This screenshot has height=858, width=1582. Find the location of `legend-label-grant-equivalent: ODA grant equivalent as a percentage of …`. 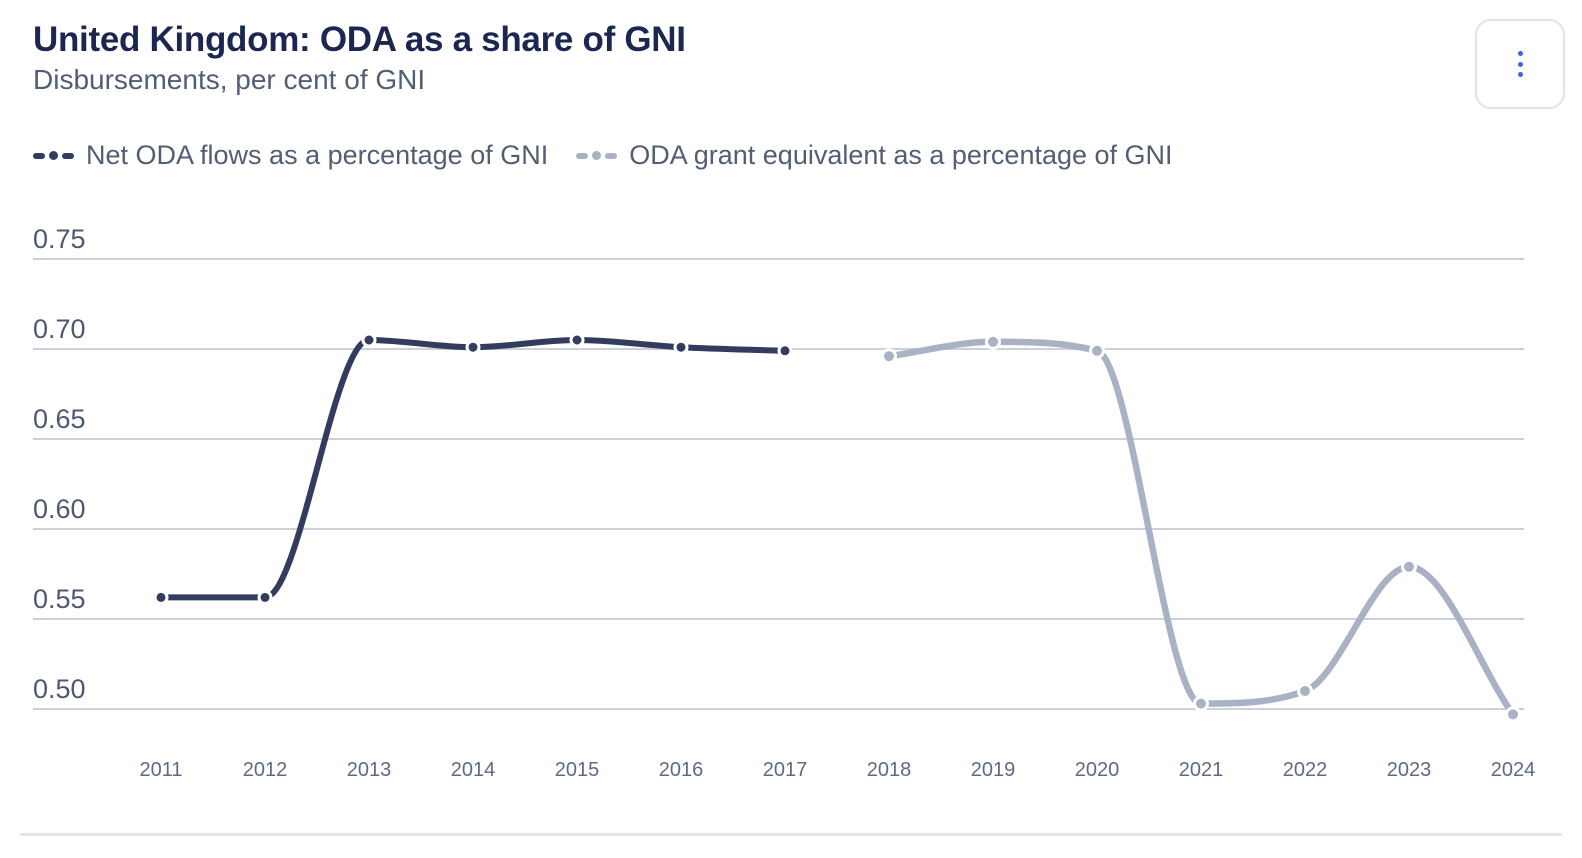

legend-label-grant-equivalent: ODA grant equivalent as a percentage of … is located at coordinates (901, 155).